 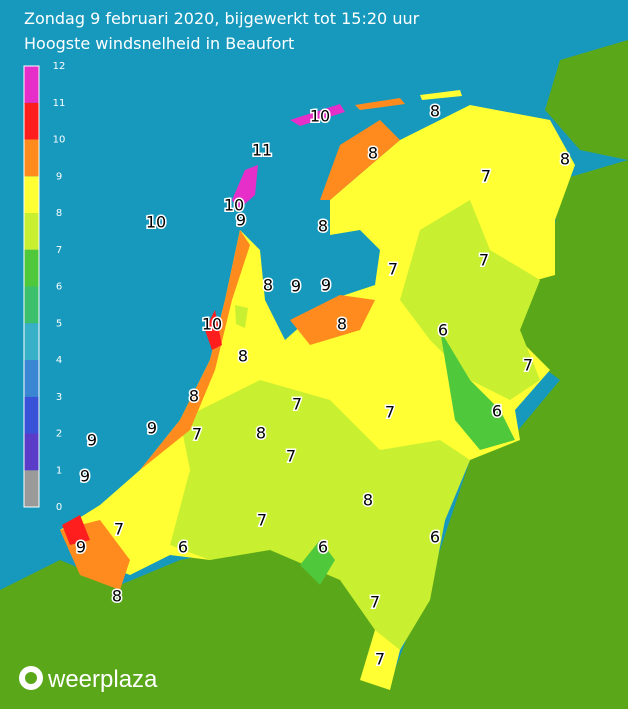 I want to click on legend-tick: 3, so click(x=59, y=397).